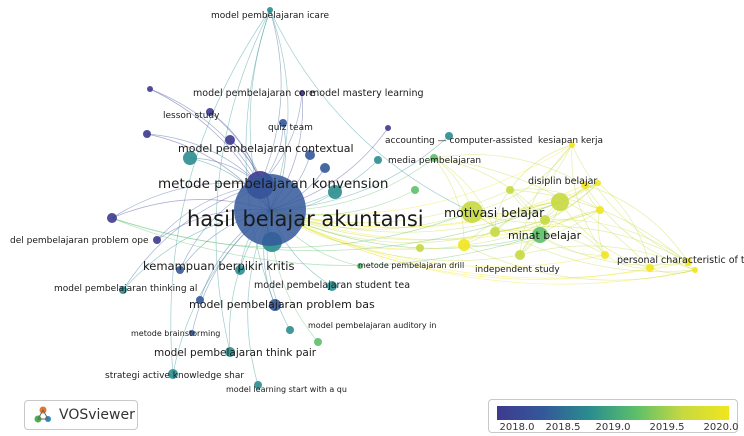 This screenshot has height=436, width=744. Describe the element at coordinates (150, 89) in the screenshot. I see `node-core` at that location.